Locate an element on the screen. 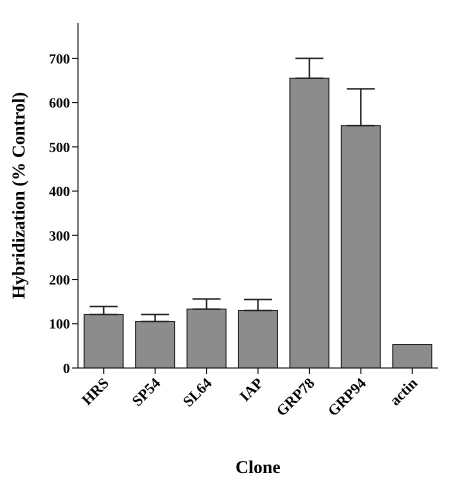 The image size is (455, 485). y-tick-label: 500 is located at coordinates (59, 148).